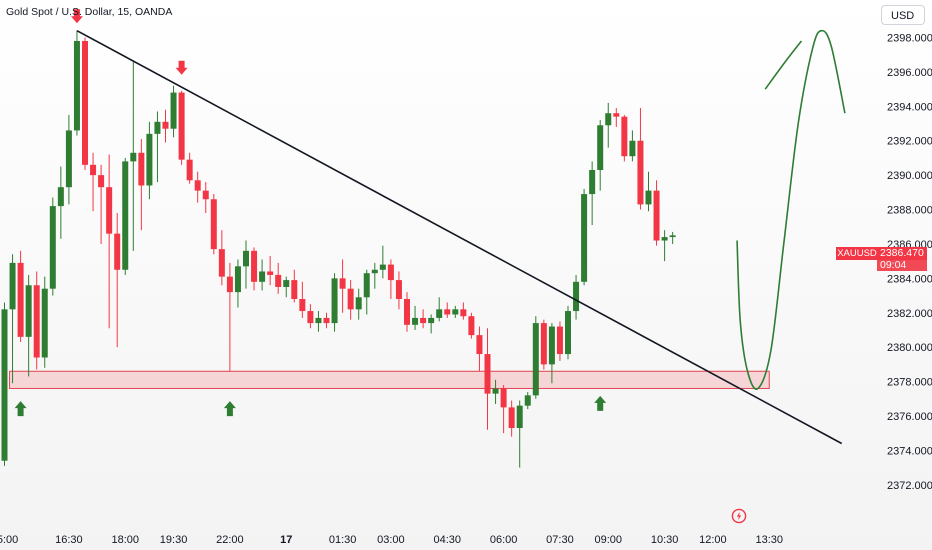  What do you see at coordinates (903, 15) in the screenshot?
I see `currency-button: USD` at bounding box center [903, 15].